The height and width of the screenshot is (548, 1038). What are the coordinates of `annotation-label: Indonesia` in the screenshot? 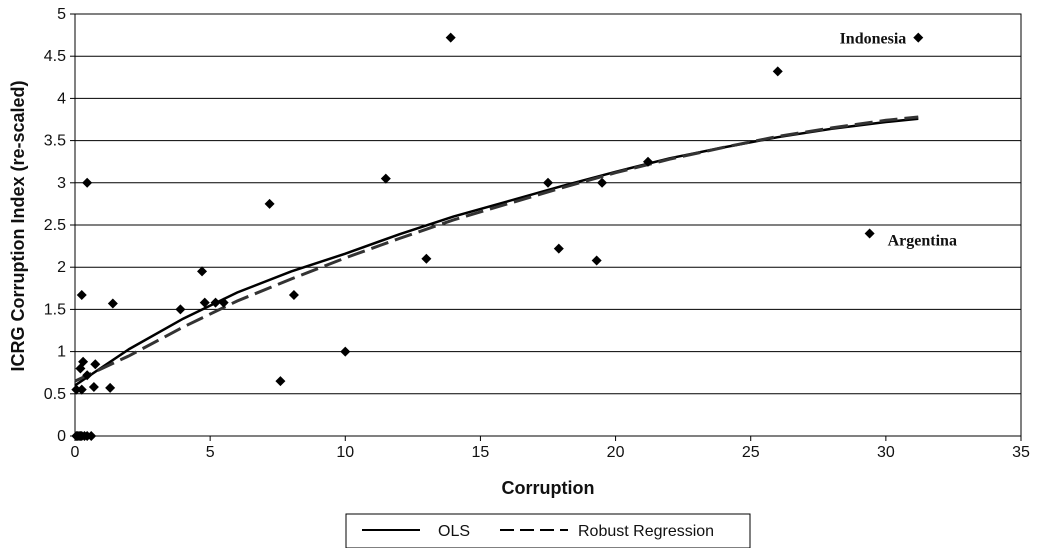 It's located at (873, 39).